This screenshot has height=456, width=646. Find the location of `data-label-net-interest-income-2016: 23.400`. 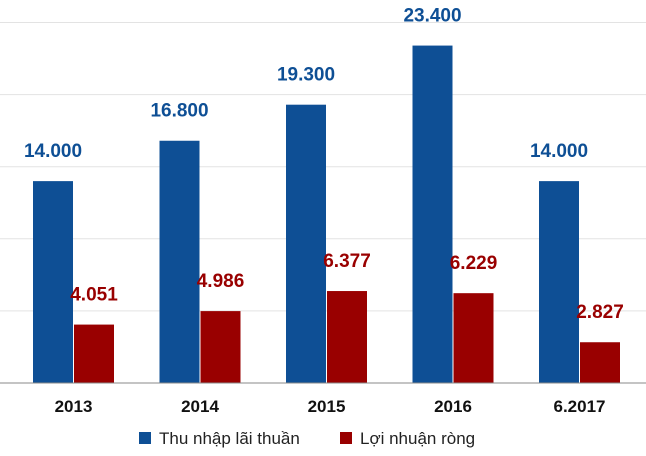

data-label-net-interest-income-2016: 23.400 is located at coordinates (432, 16).